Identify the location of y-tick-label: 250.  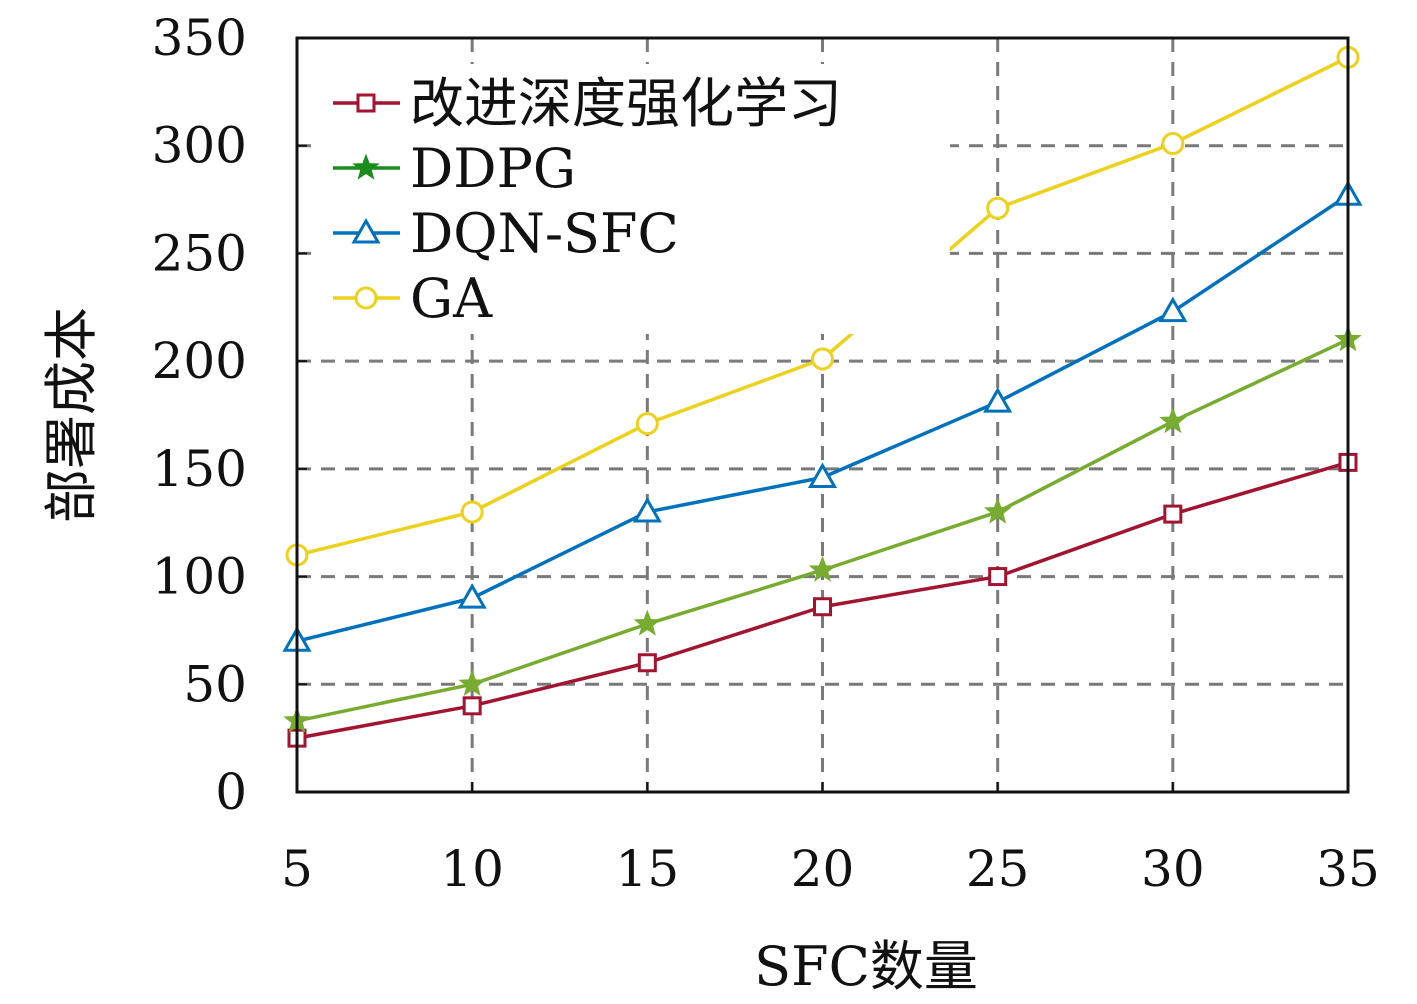
(199, 253).